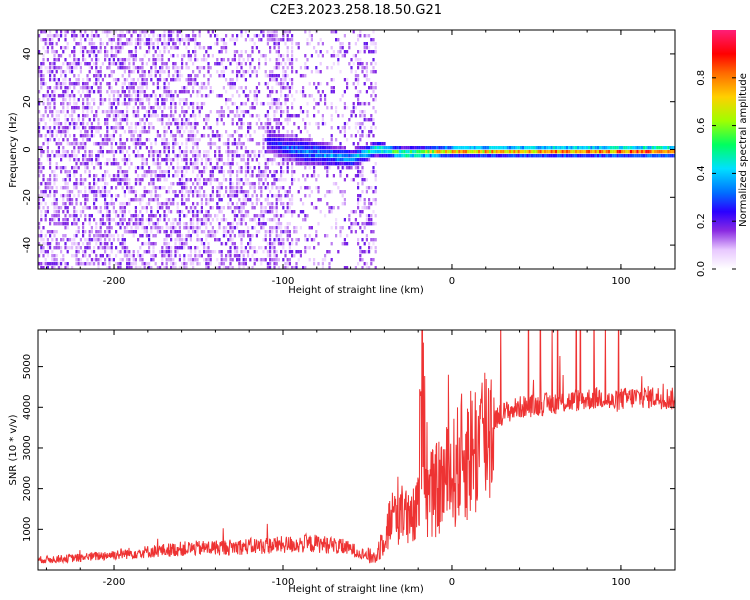 The height and width of the screenshot is (600, 750). Describe the element at coordinates (724, 149) in the screenshot. I see `colorbar-gradient` at that location.